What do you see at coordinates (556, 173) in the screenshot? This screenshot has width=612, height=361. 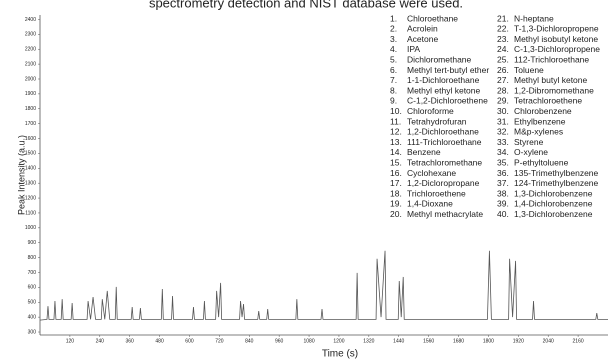 I see `legend-name: 135-Trimethylbenzene` at bounding box center [556, 173].